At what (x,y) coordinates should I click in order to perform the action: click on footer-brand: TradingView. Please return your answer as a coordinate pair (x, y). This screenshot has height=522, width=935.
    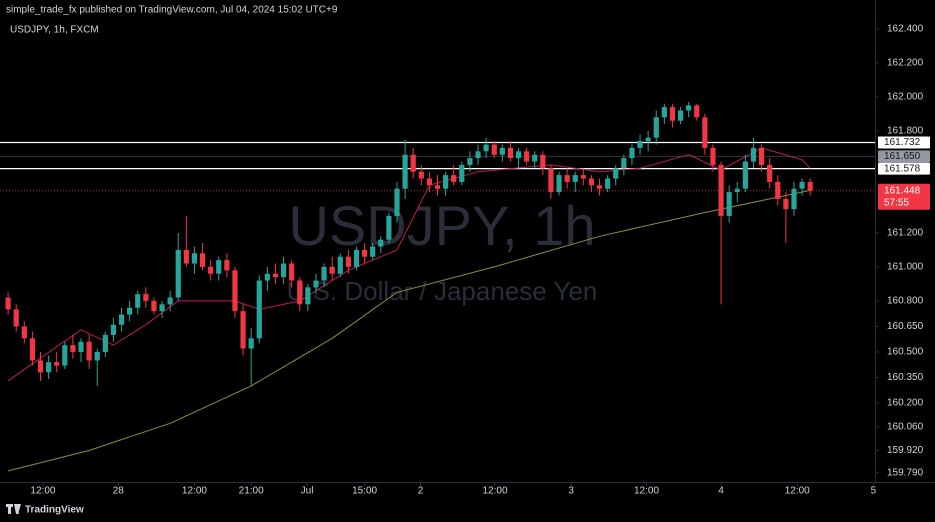
    Looking at the image, I should click on (54, 510).